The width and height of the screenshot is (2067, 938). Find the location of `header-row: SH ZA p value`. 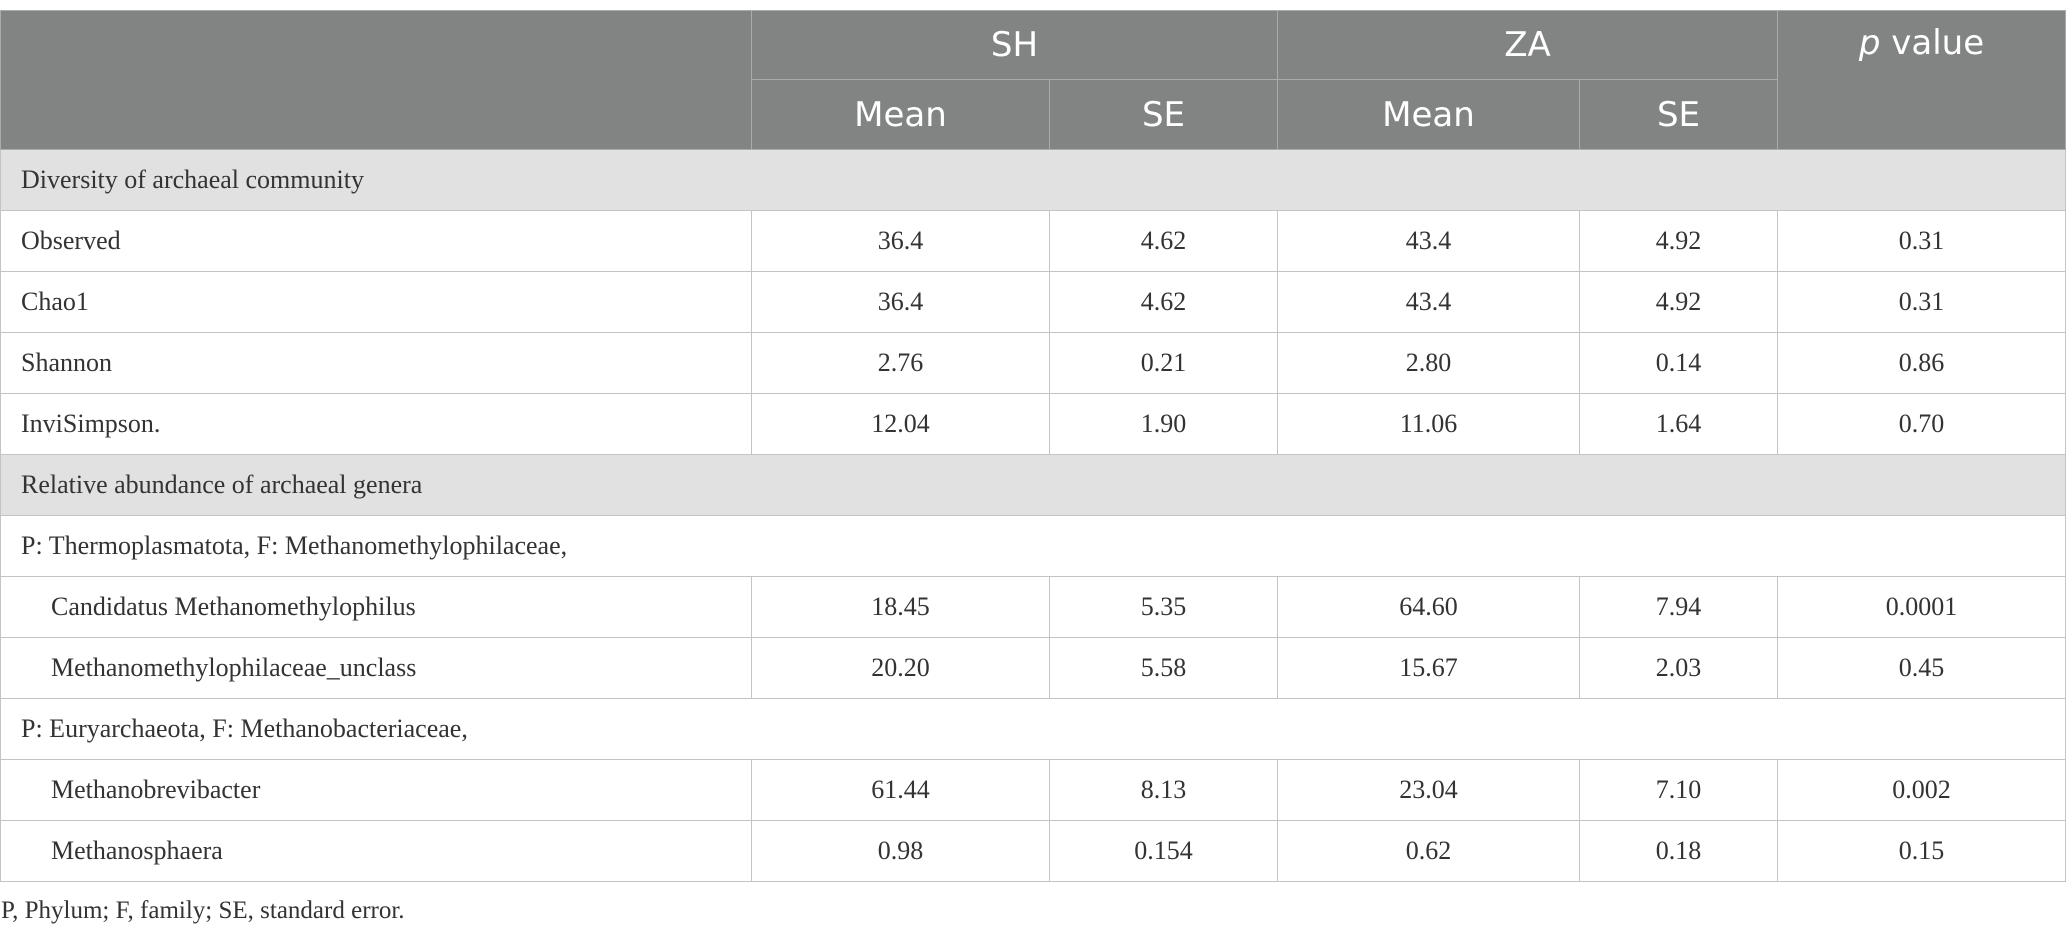

header-row: SH ZA p value is located at coordinates (1033, 80).